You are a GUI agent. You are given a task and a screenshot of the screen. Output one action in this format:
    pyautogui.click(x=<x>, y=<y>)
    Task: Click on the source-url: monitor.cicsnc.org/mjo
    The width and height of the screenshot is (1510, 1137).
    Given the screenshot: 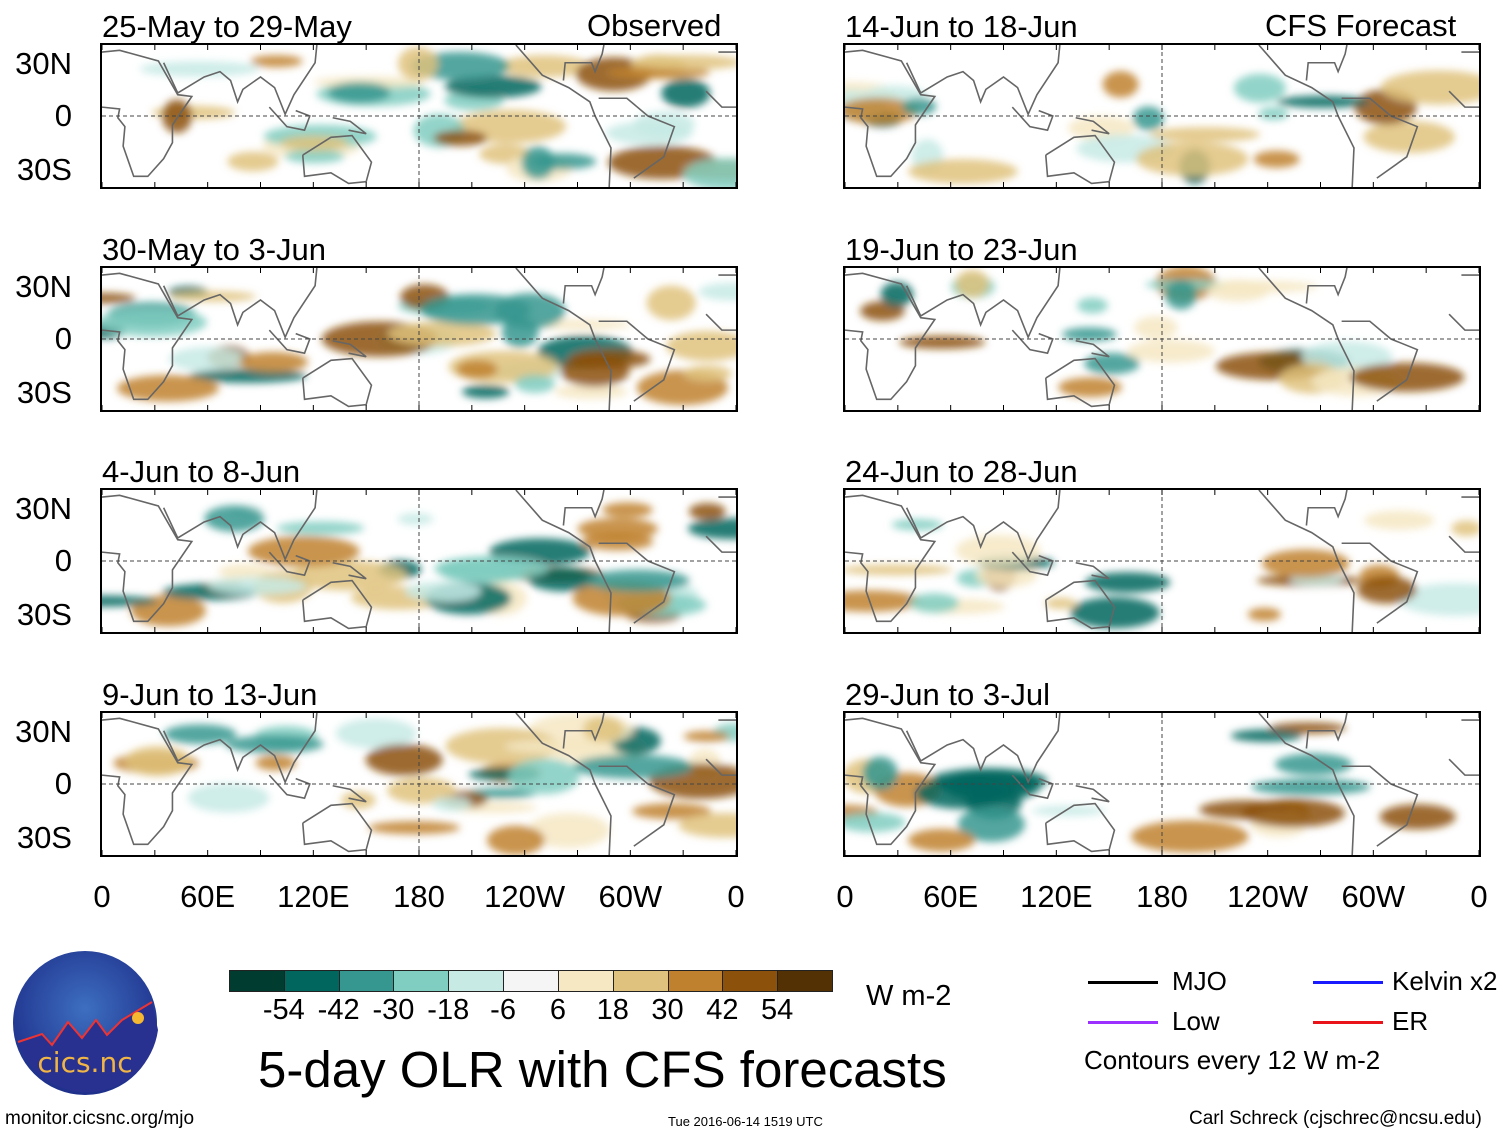 What is the action you would take?
    pyautogui.click(x=100, y=1118)
    